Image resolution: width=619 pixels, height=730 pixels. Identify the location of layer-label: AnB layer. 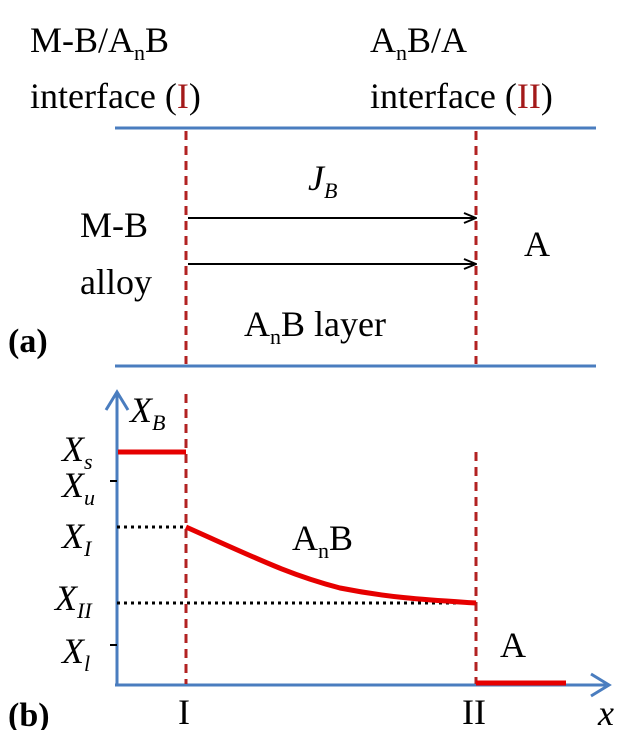
(315, 326).